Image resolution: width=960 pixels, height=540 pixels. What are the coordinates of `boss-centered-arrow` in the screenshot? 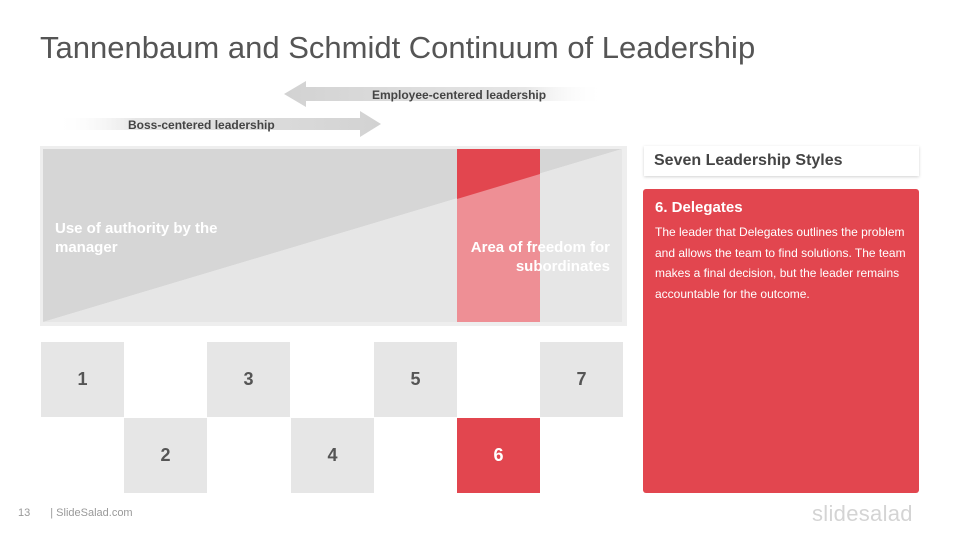 It's located at (218, 124).